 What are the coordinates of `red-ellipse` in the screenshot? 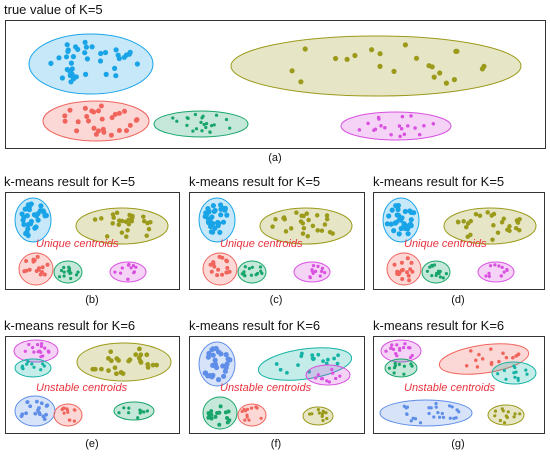 It's located at (68, 415).